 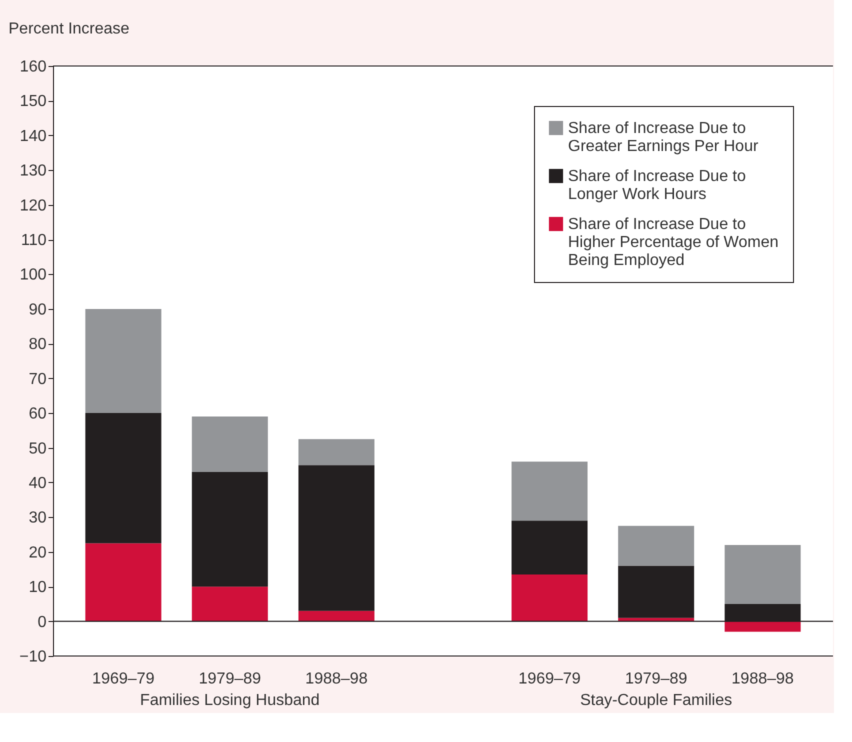 What do you see at coordinates (42, 622) in the screenshot?
I see `y-tick-label: 0` at bounding box center [42, 622].